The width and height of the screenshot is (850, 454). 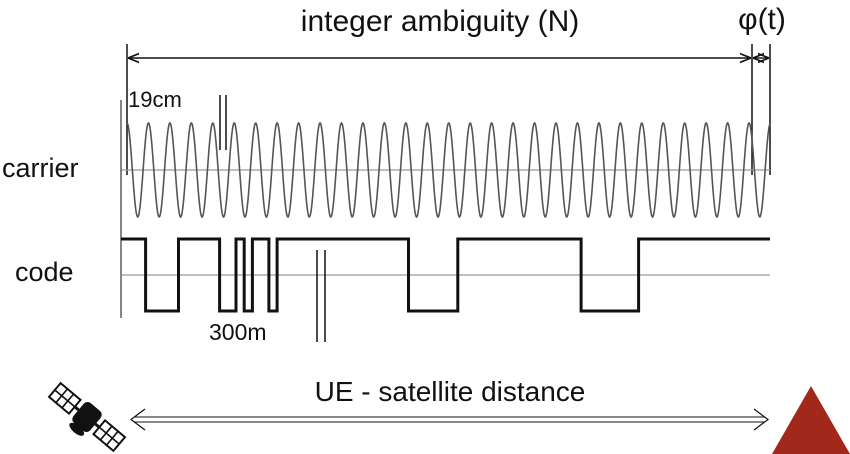 I want to click on satellite-icon, so click(x=87, y=417).